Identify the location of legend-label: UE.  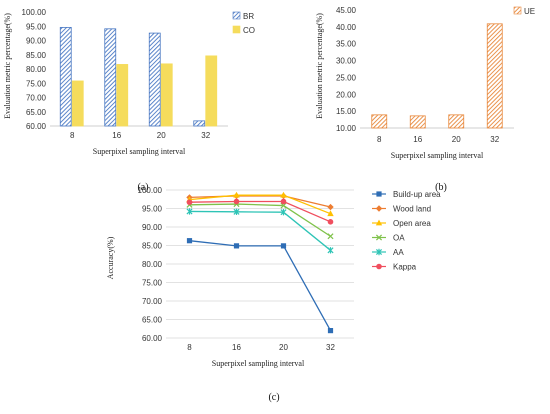
(529, 11).